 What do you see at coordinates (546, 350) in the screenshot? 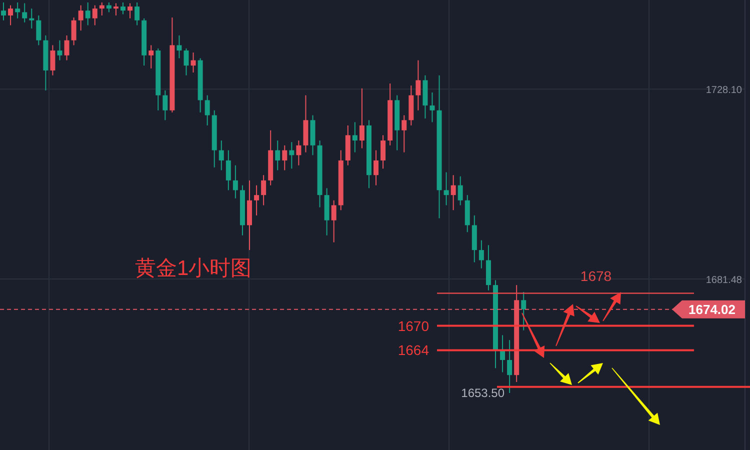
I see `ref-line: 1664` at bounding box center [546, 350].